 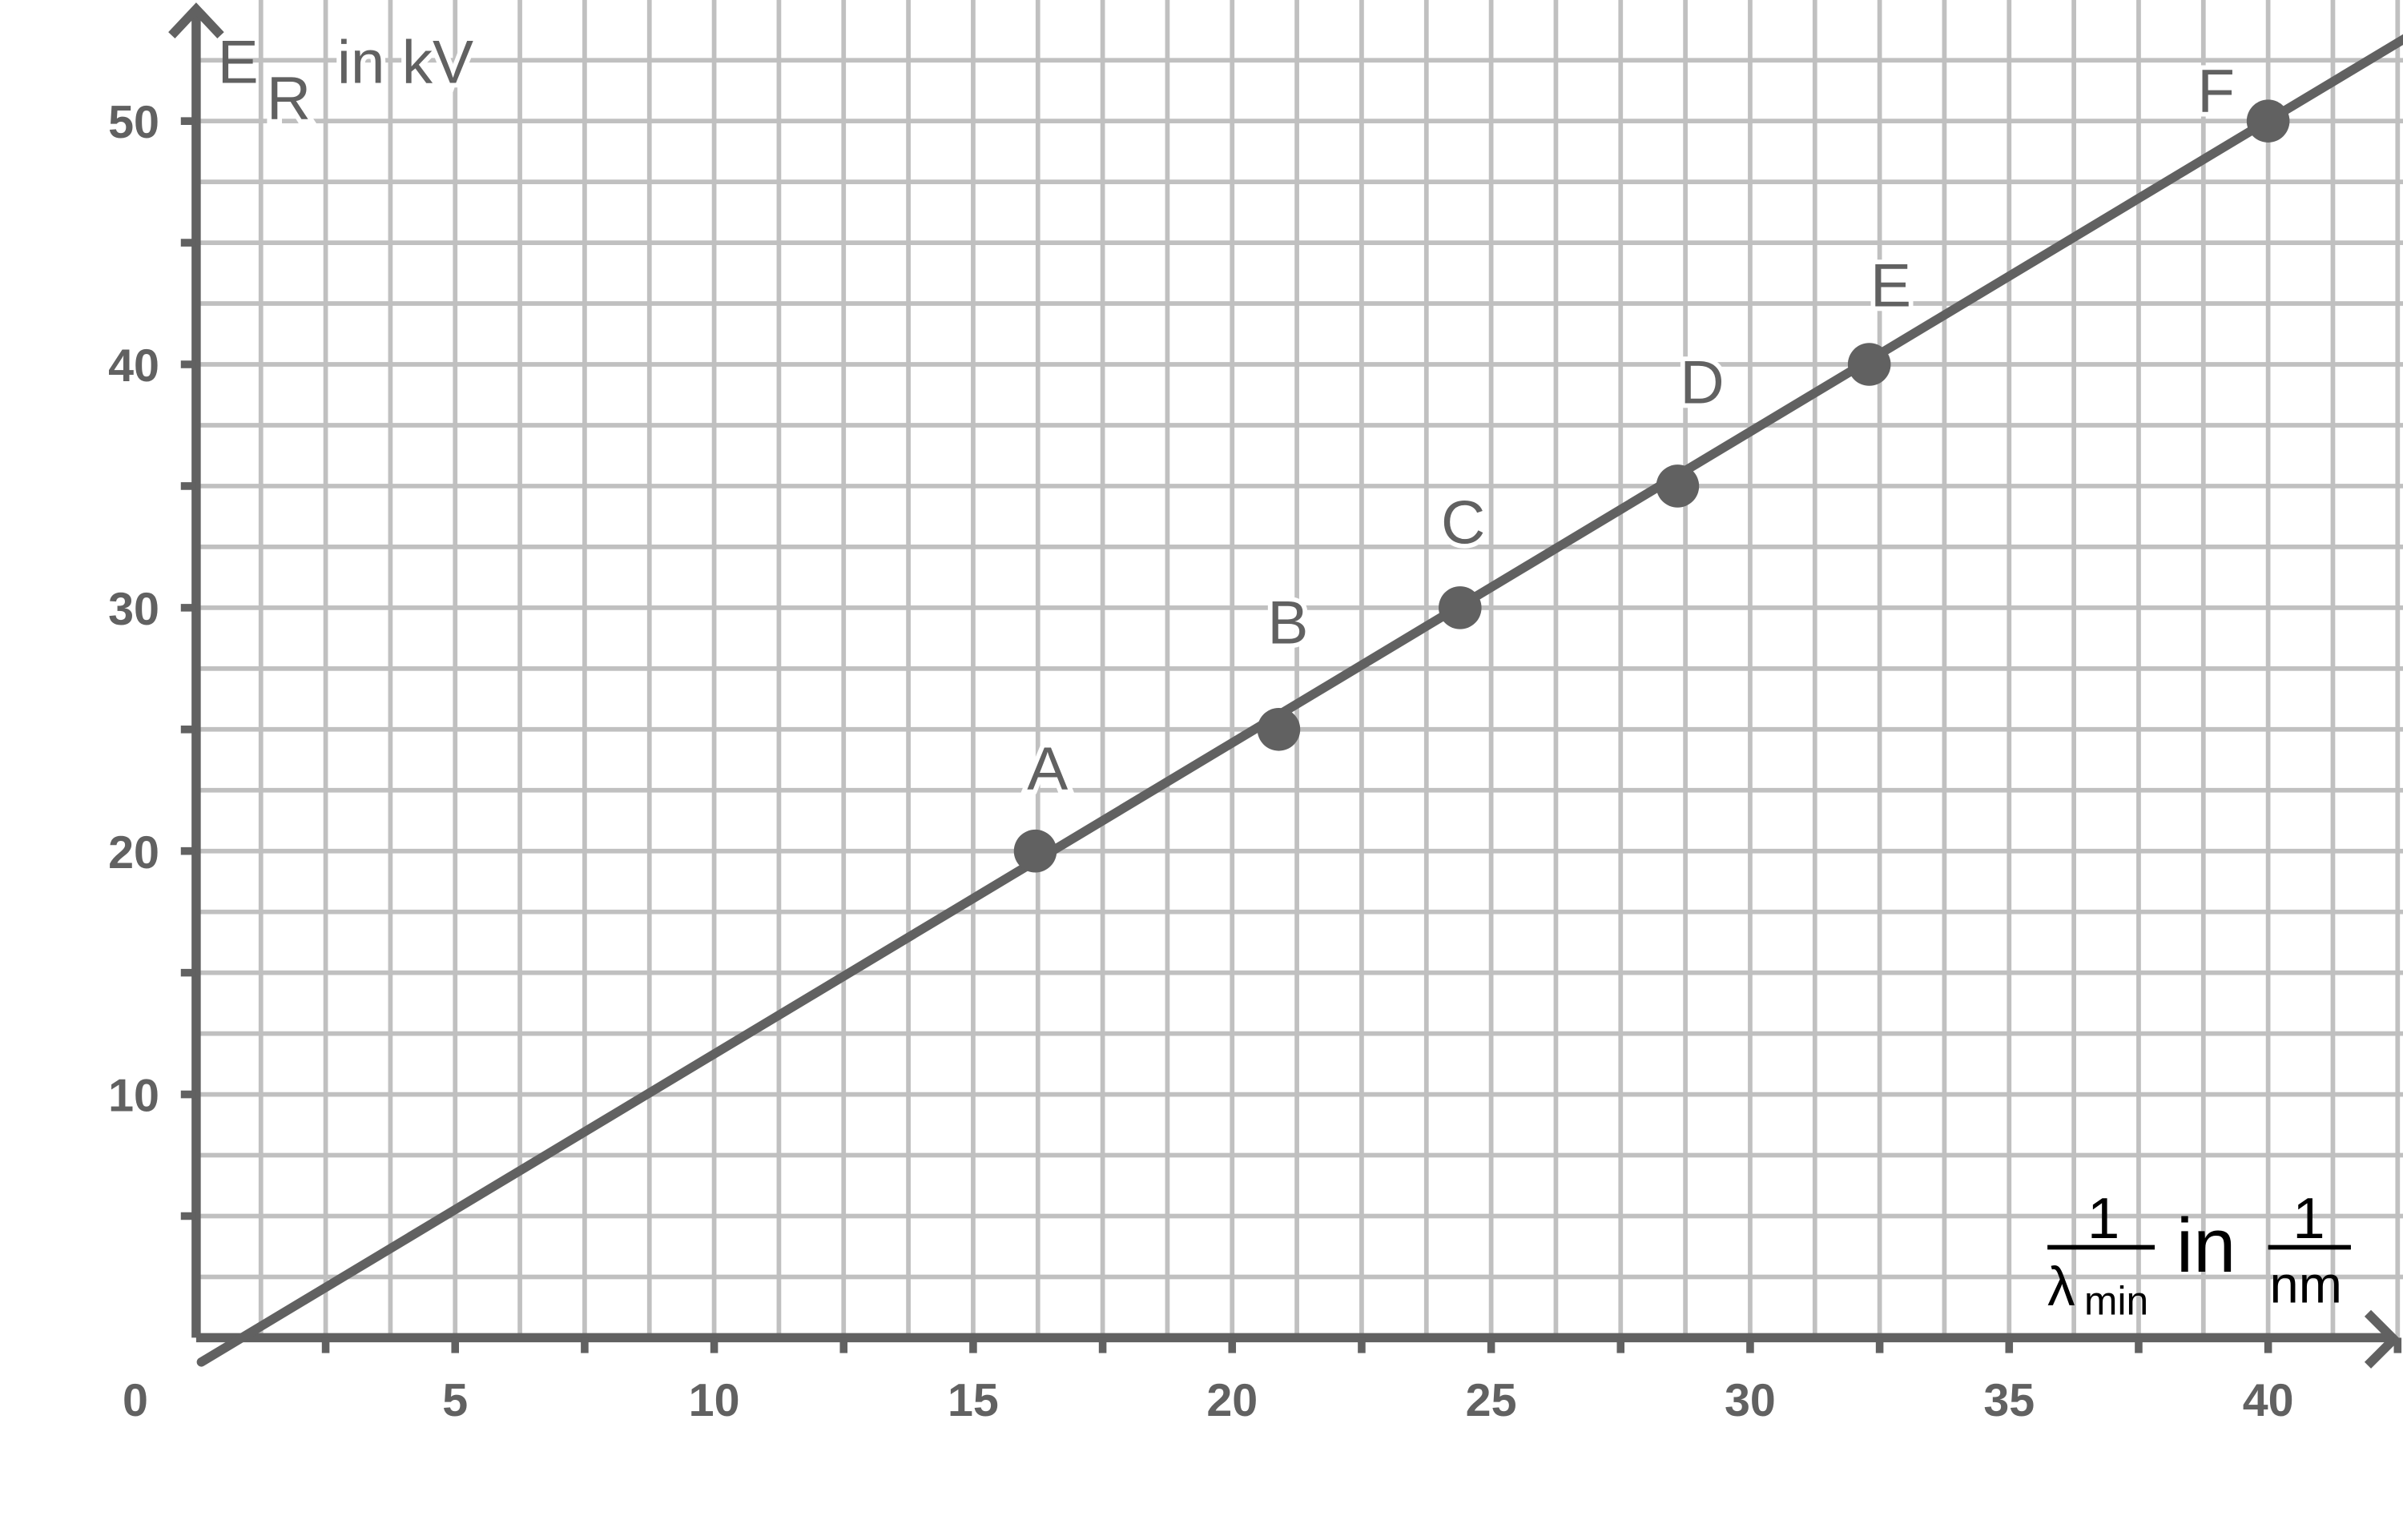 What do you see at coordinates (455, 1400) in the screenshot?
I see `x-tick-label: 5` at bounding box center [455, 1400].